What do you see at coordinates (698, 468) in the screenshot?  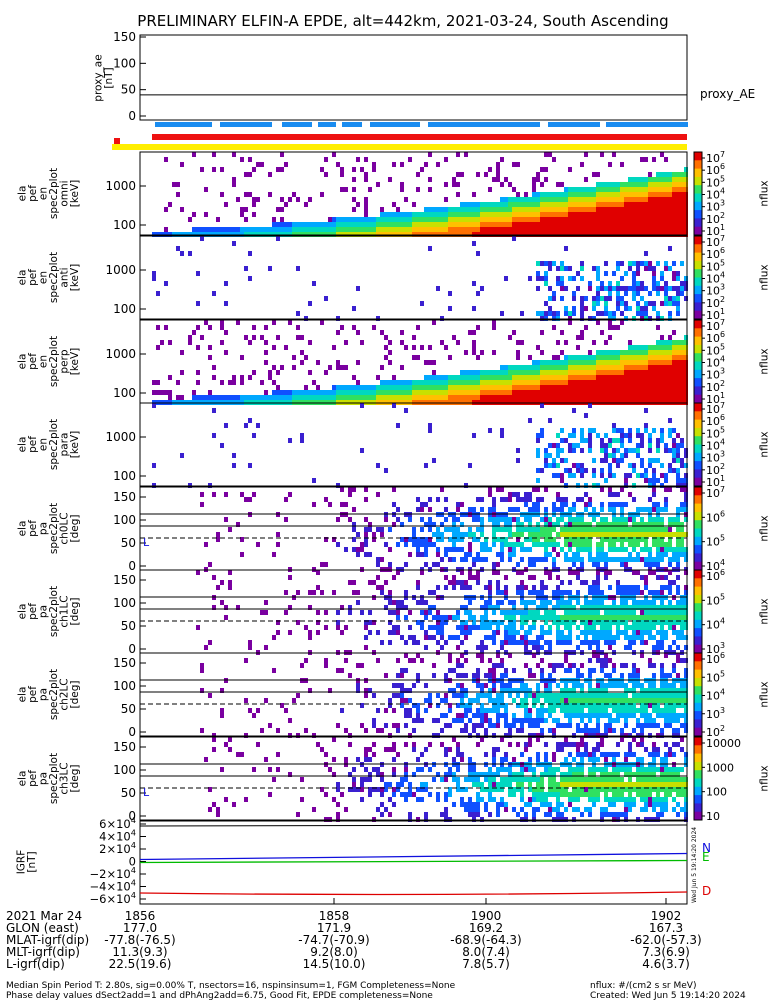 I see `colorbar-band` at bounding box center [698, 468].